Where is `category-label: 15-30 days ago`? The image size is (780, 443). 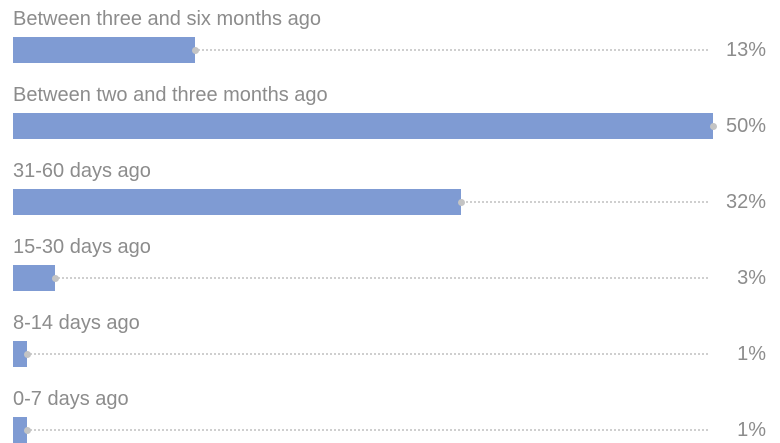
category-label: 15-30 days ago is located at coordinates (82, 247).